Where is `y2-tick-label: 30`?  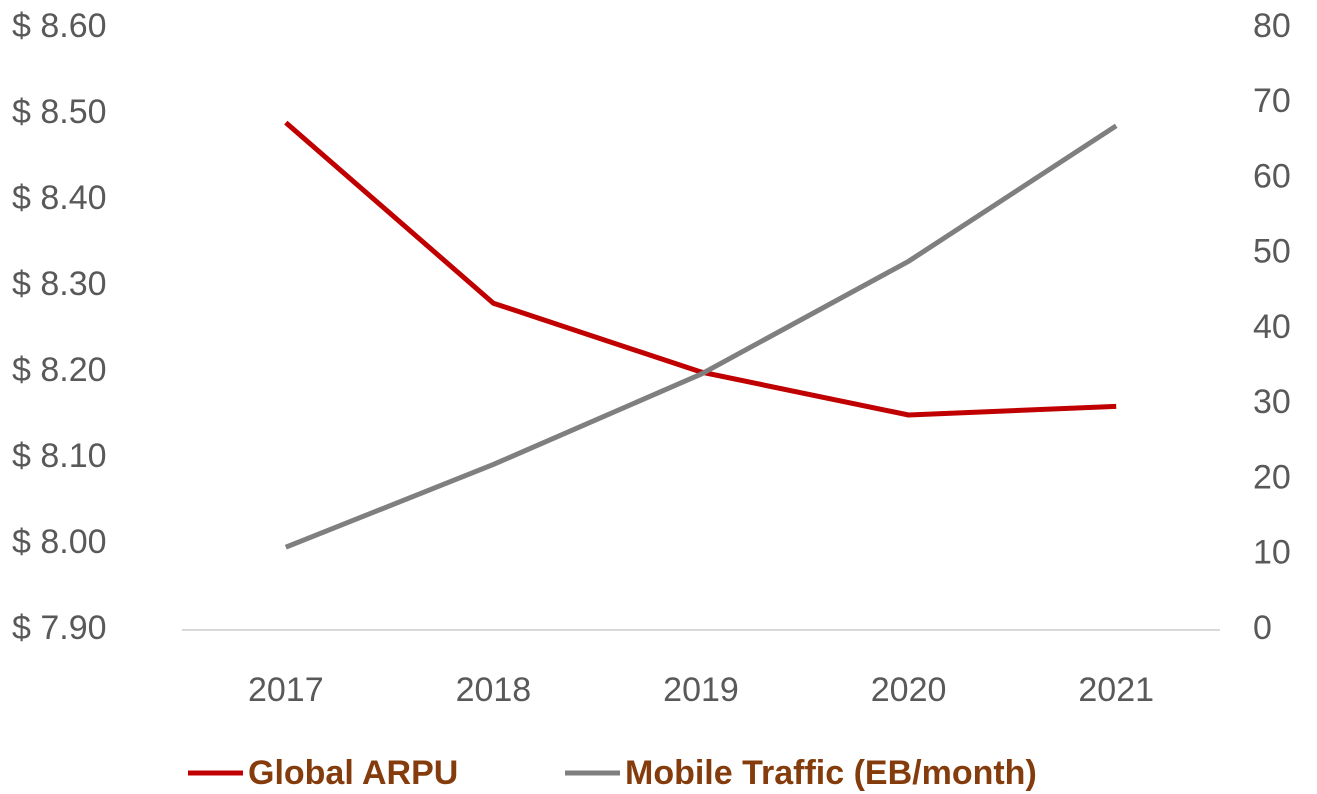 y2-tick-label: 30 is located at coordinates (1272, 402).